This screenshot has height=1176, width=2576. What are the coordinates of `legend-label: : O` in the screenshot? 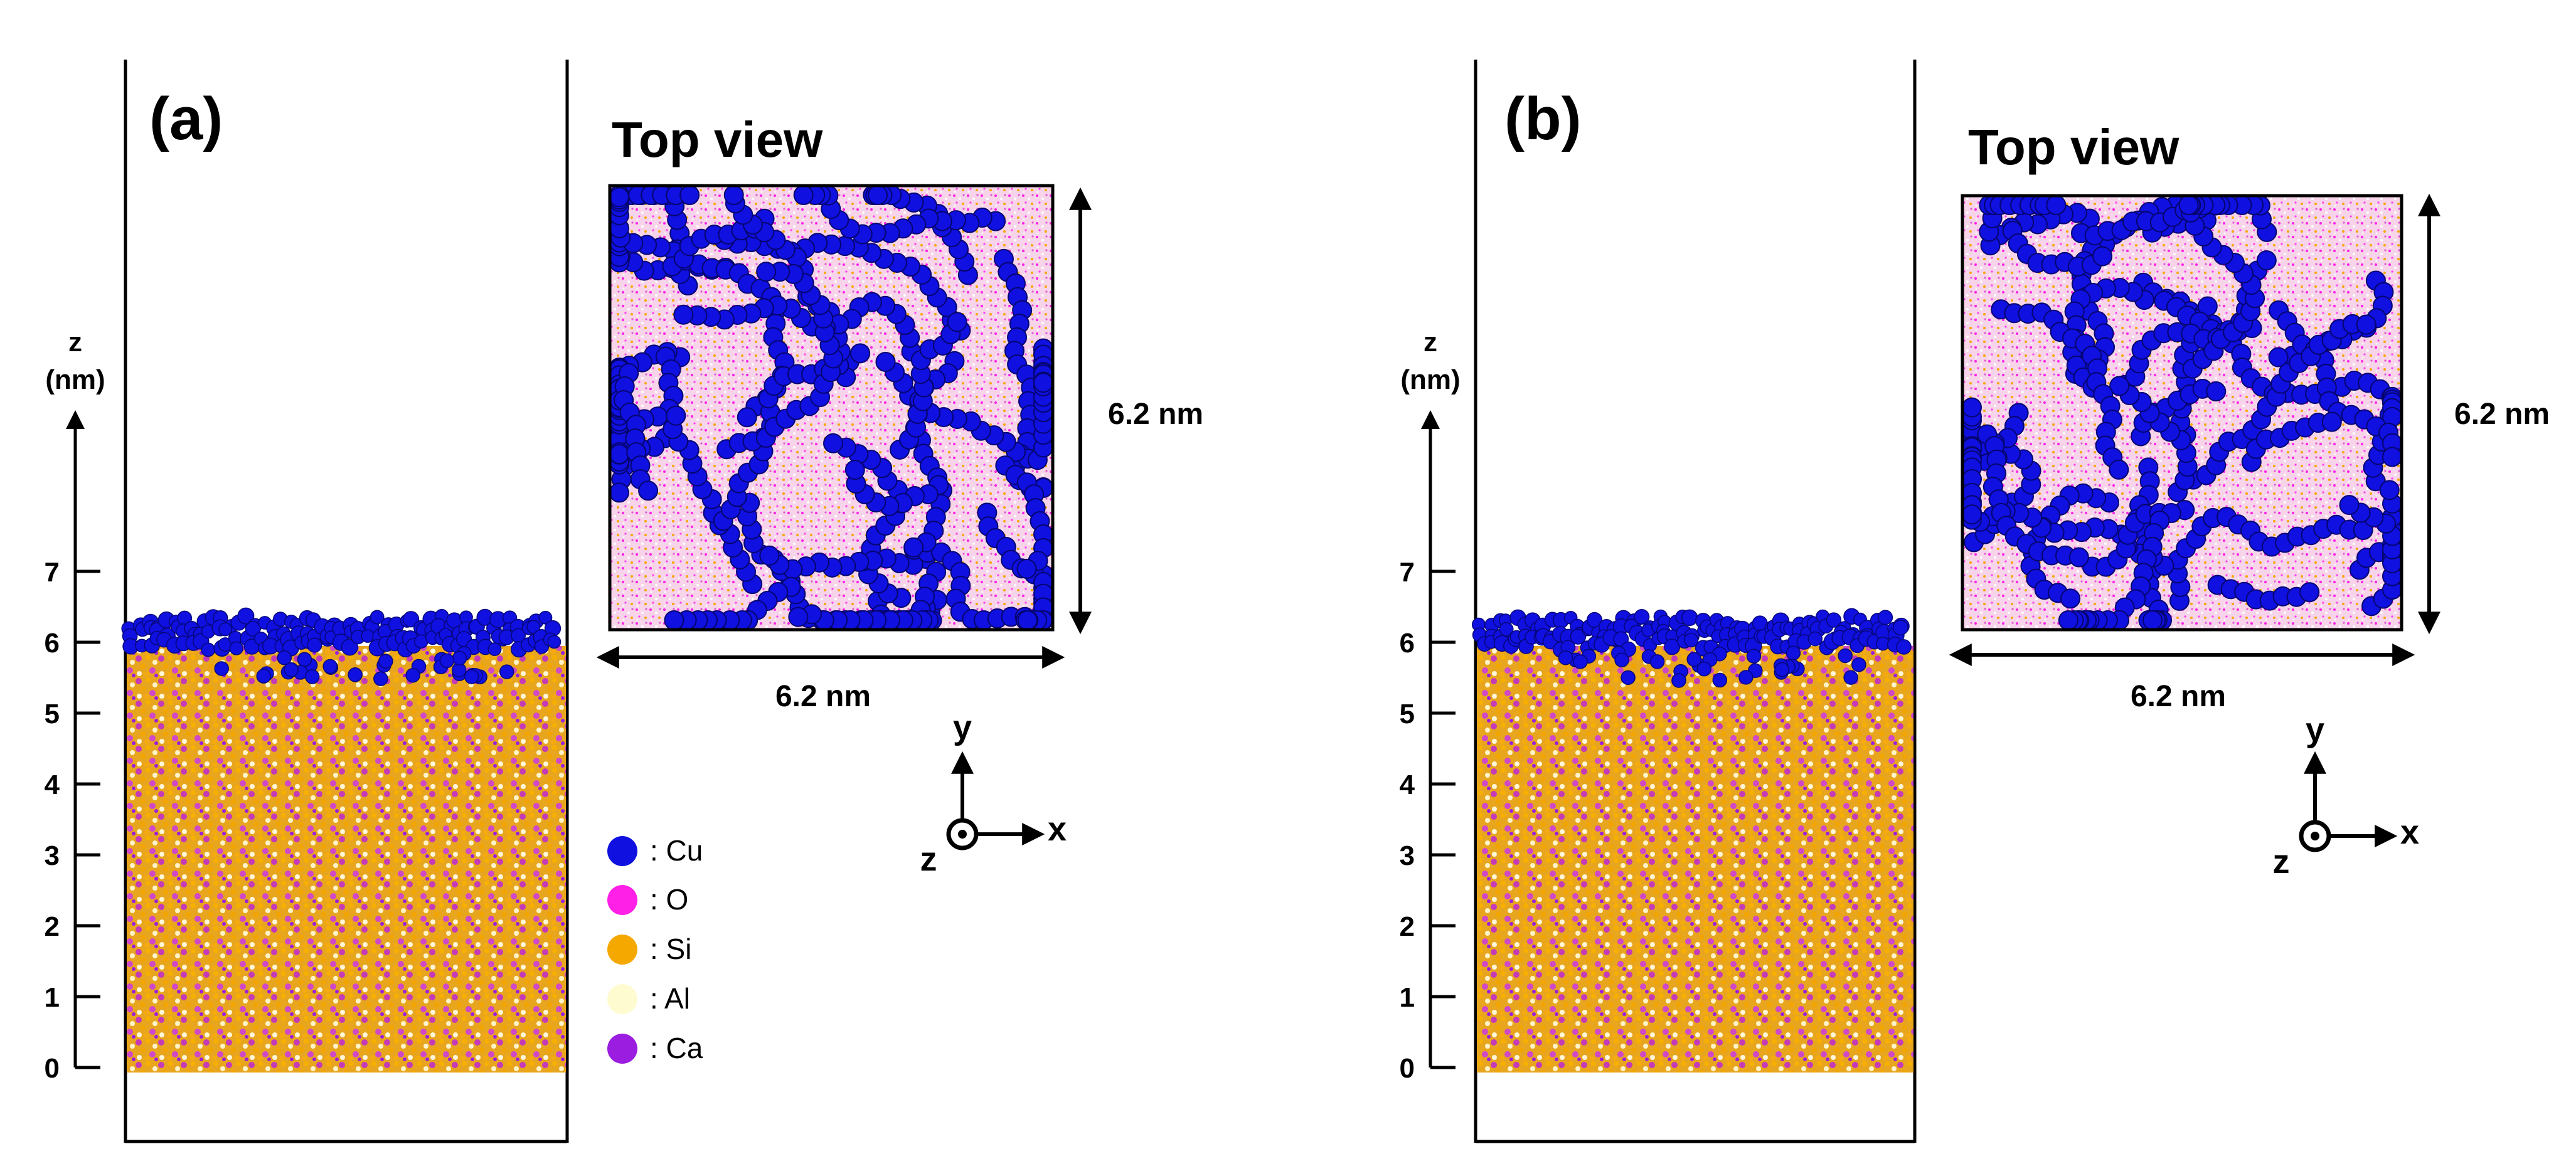 It's located at (669, 899).